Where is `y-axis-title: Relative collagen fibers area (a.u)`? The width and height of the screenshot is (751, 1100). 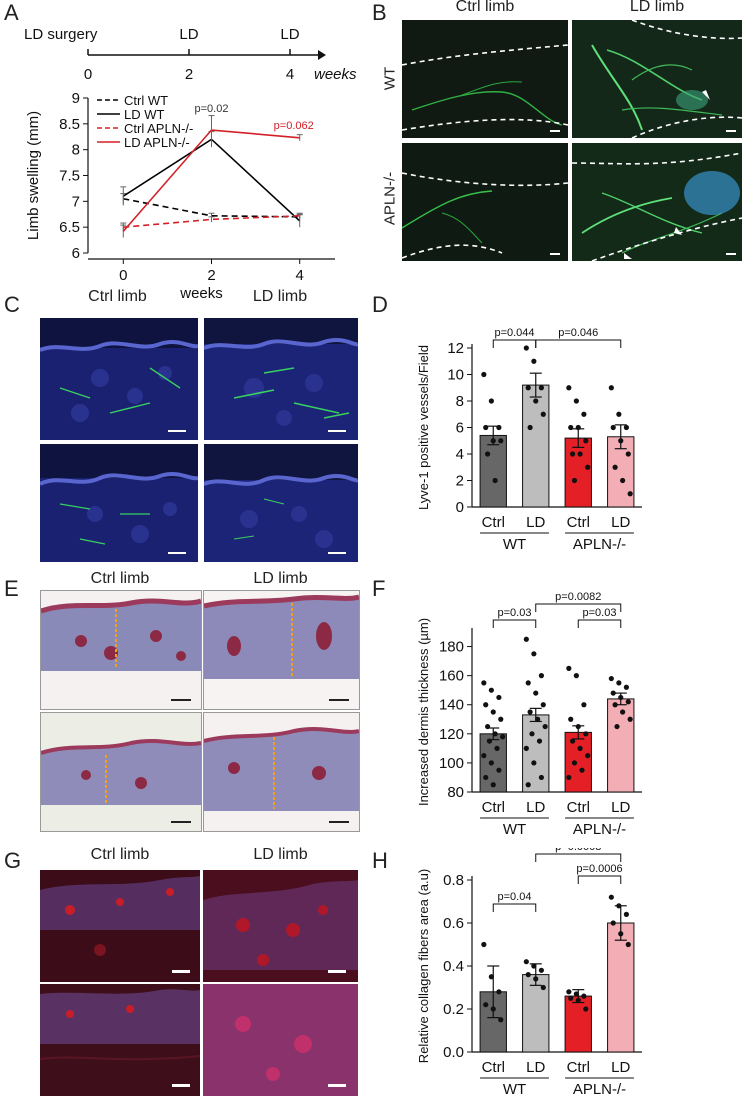 y-axis-title: Relative collagen fibers area (a.u) is located at coordinates (423, 966).